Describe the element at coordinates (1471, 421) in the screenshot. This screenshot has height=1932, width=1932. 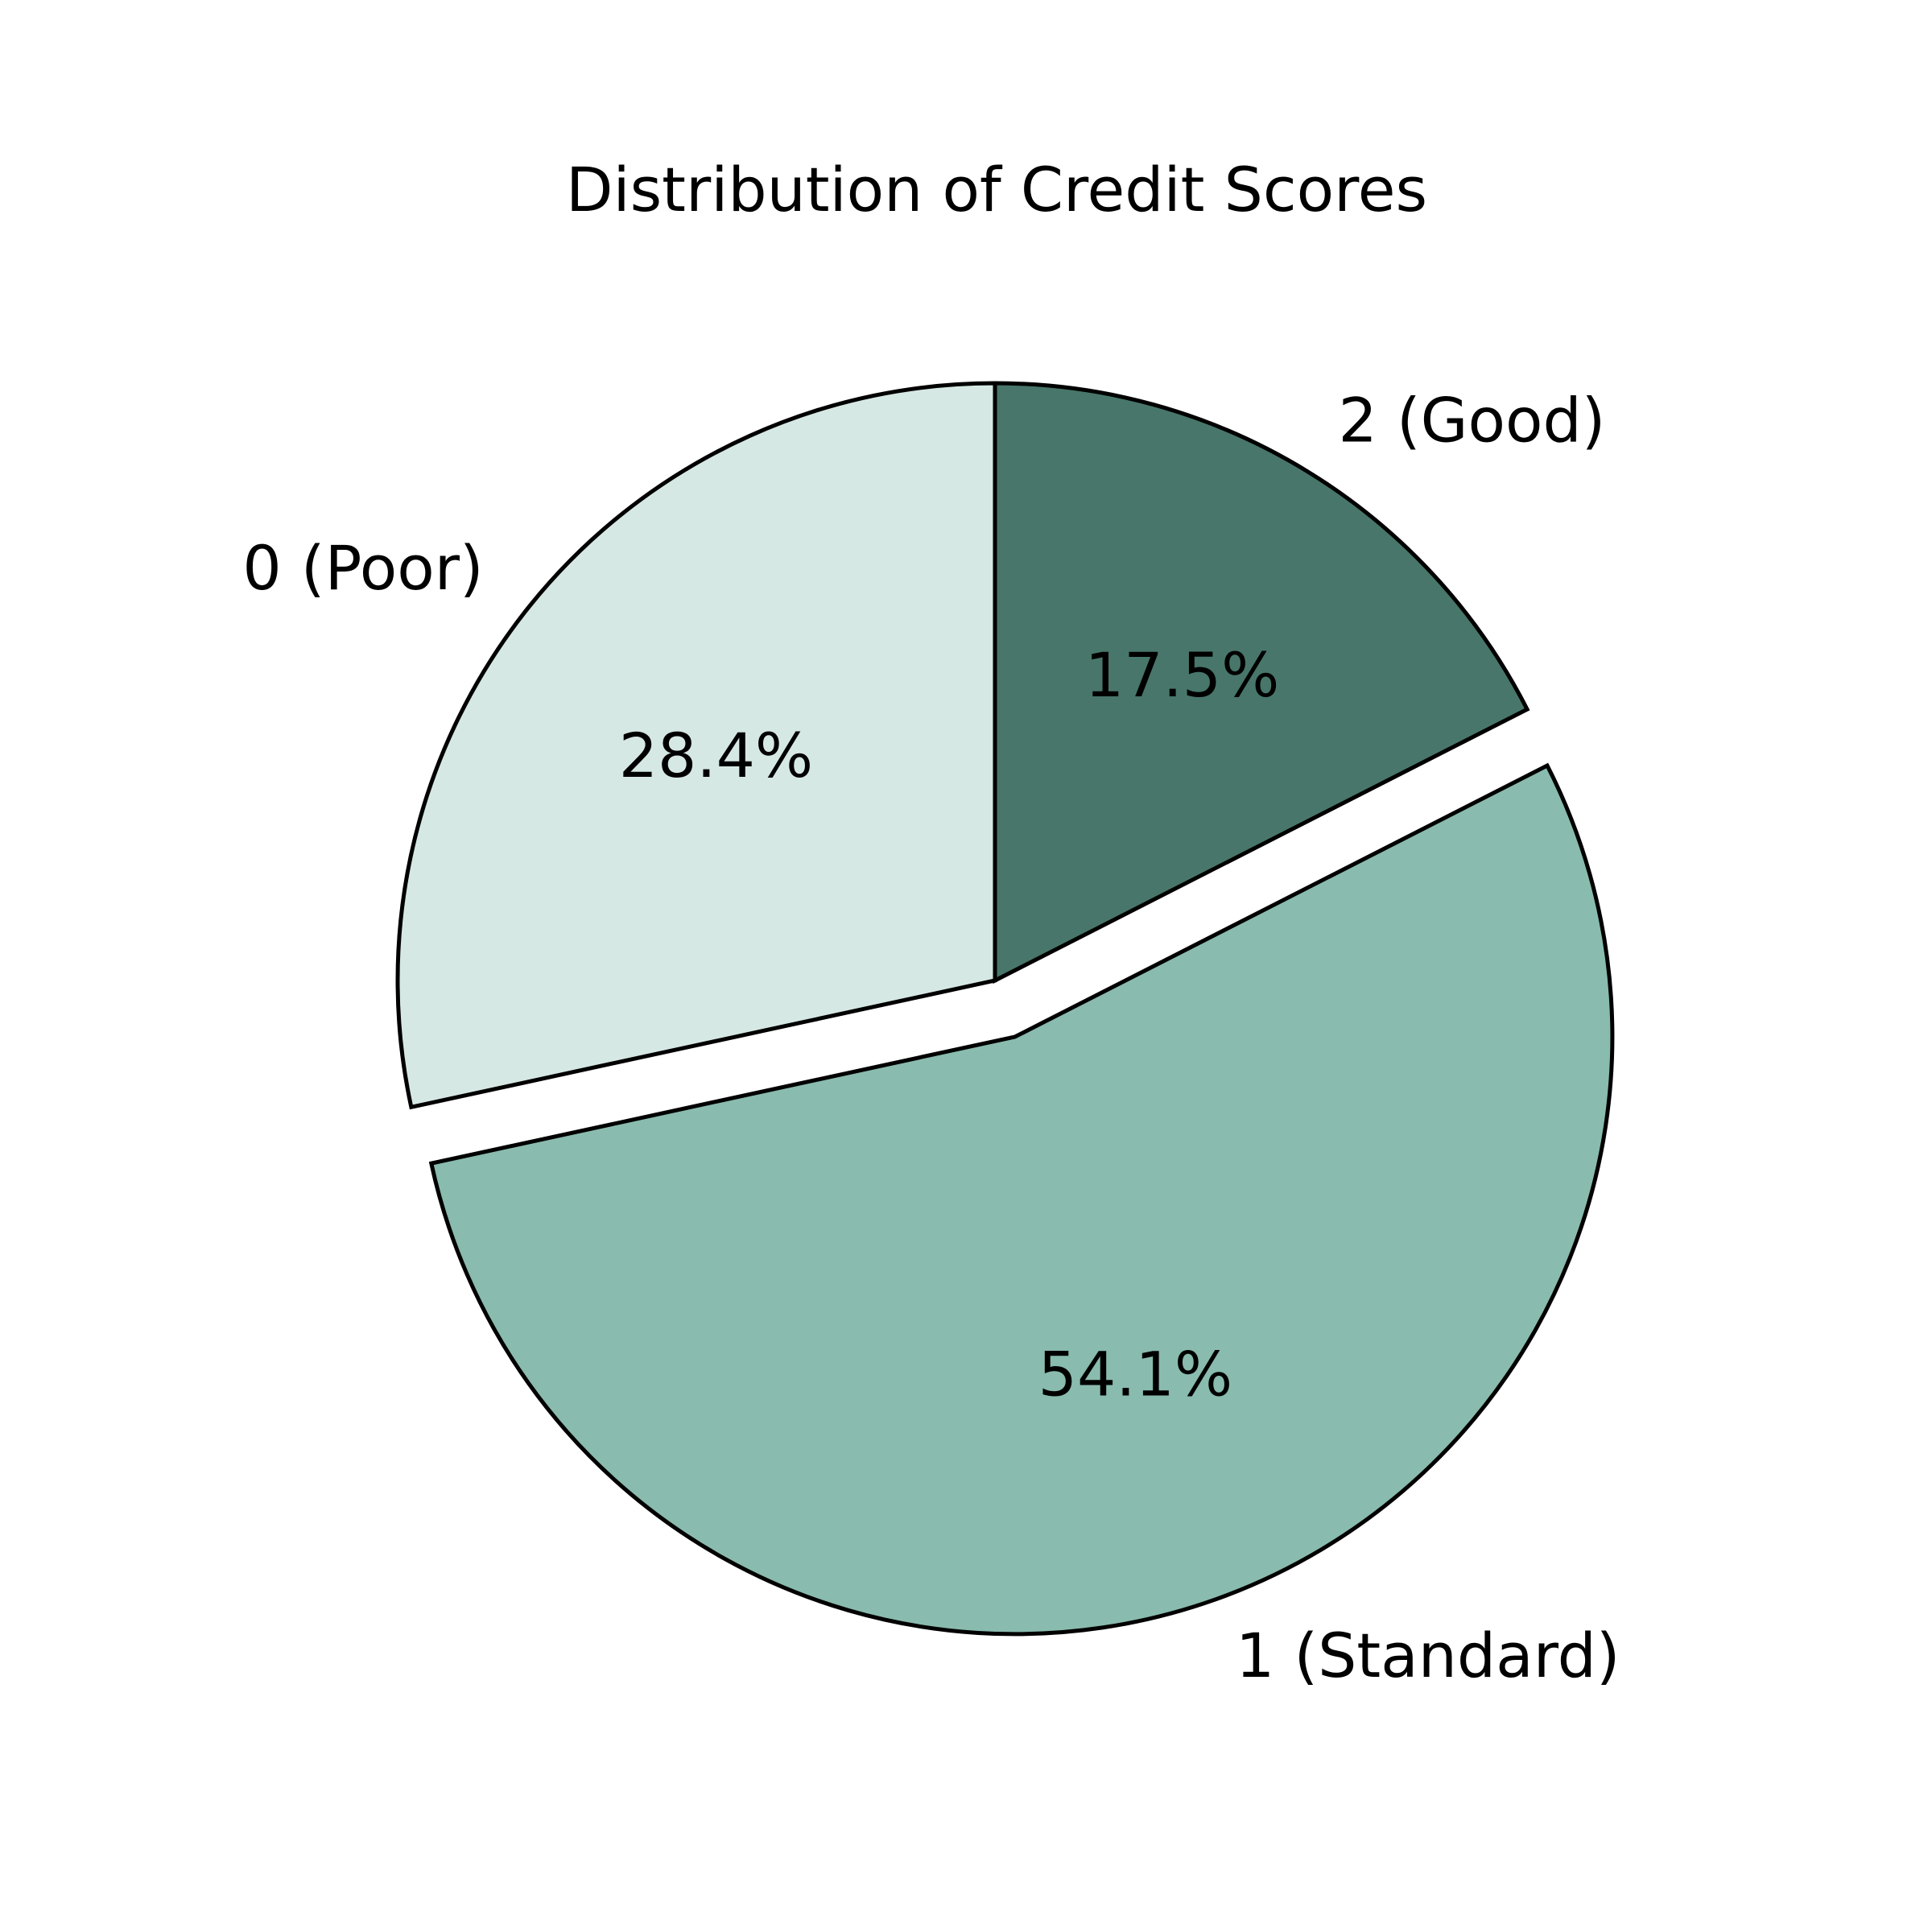
I see `slice-label-2: 2 (Good)` at that location.